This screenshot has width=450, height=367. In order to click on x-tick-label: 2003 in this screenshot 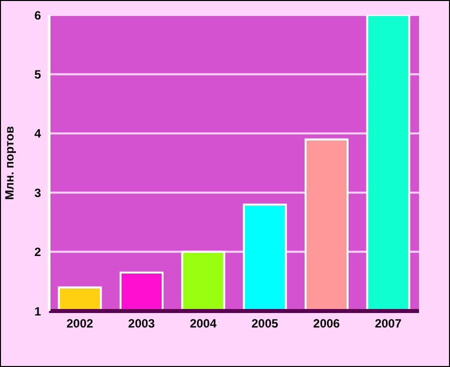, I will do `click(142, 323)`.